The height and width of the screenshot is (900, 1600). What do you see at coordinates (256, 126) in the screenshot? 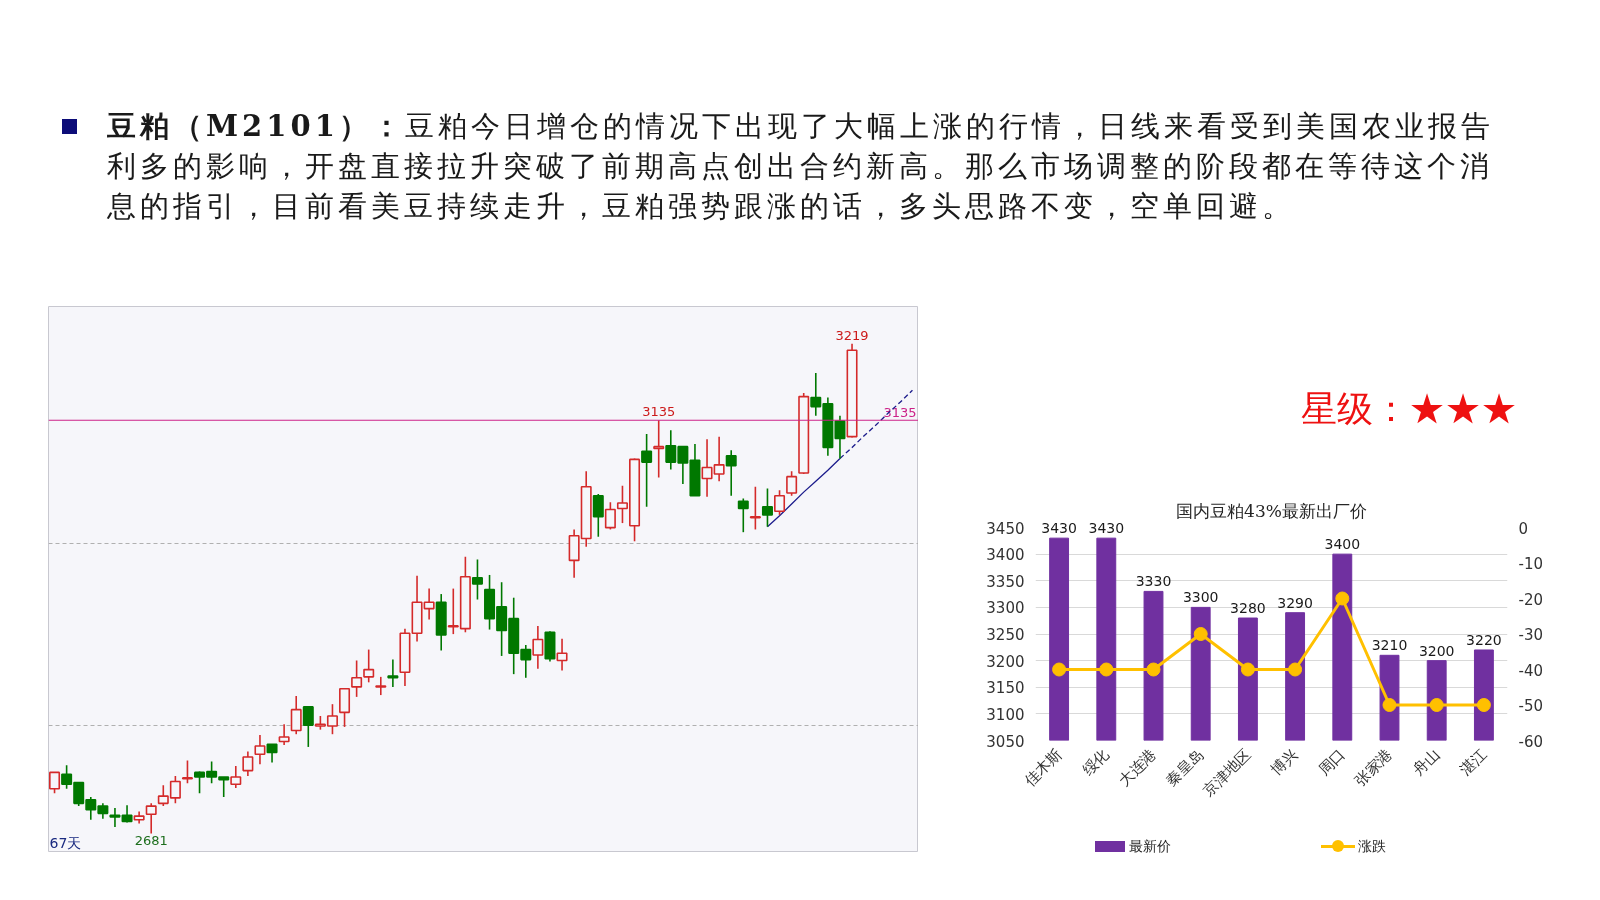
I see `text: 豆粕（M2101）：` at bounding box center [256, 126].